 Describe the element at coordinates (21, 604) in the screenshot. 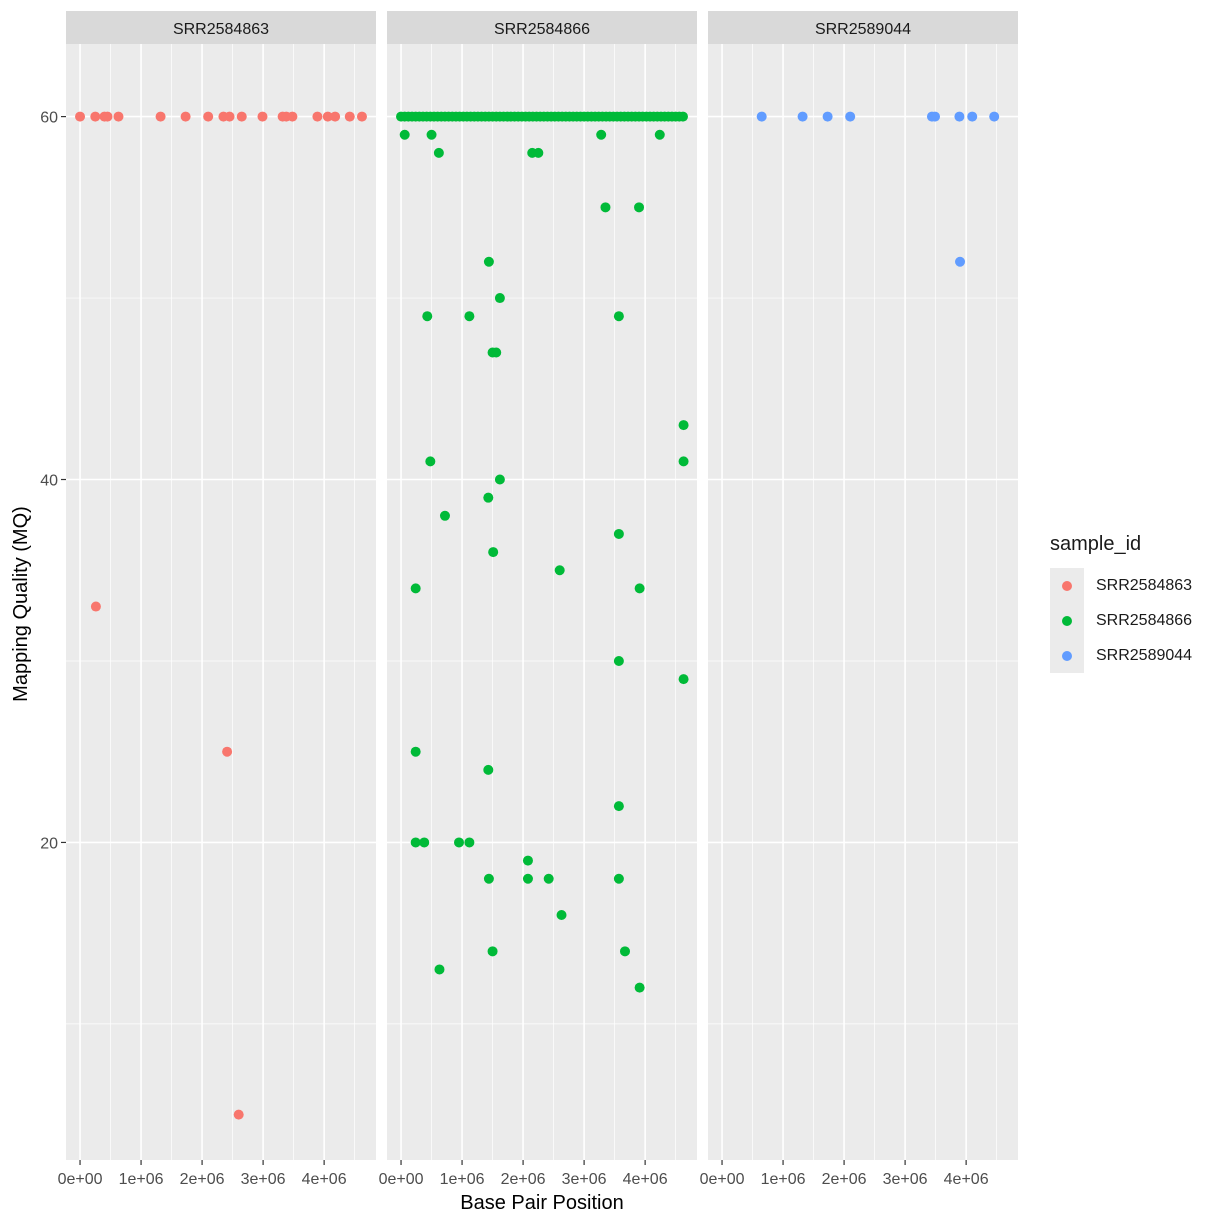

I see `y-axis-title: Mapping Quality (MQ)` at that location.